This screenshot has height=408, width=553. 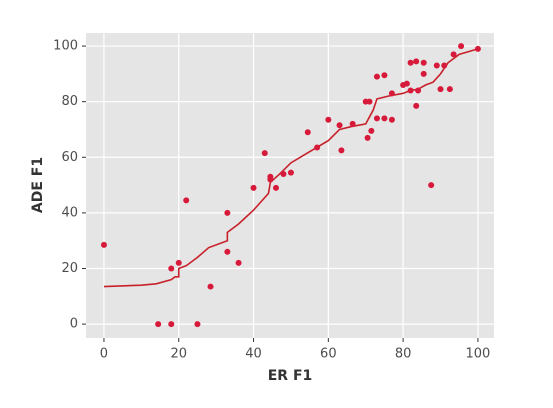 I want to click on x-tick-label: 80, so click(x=403, y=354).